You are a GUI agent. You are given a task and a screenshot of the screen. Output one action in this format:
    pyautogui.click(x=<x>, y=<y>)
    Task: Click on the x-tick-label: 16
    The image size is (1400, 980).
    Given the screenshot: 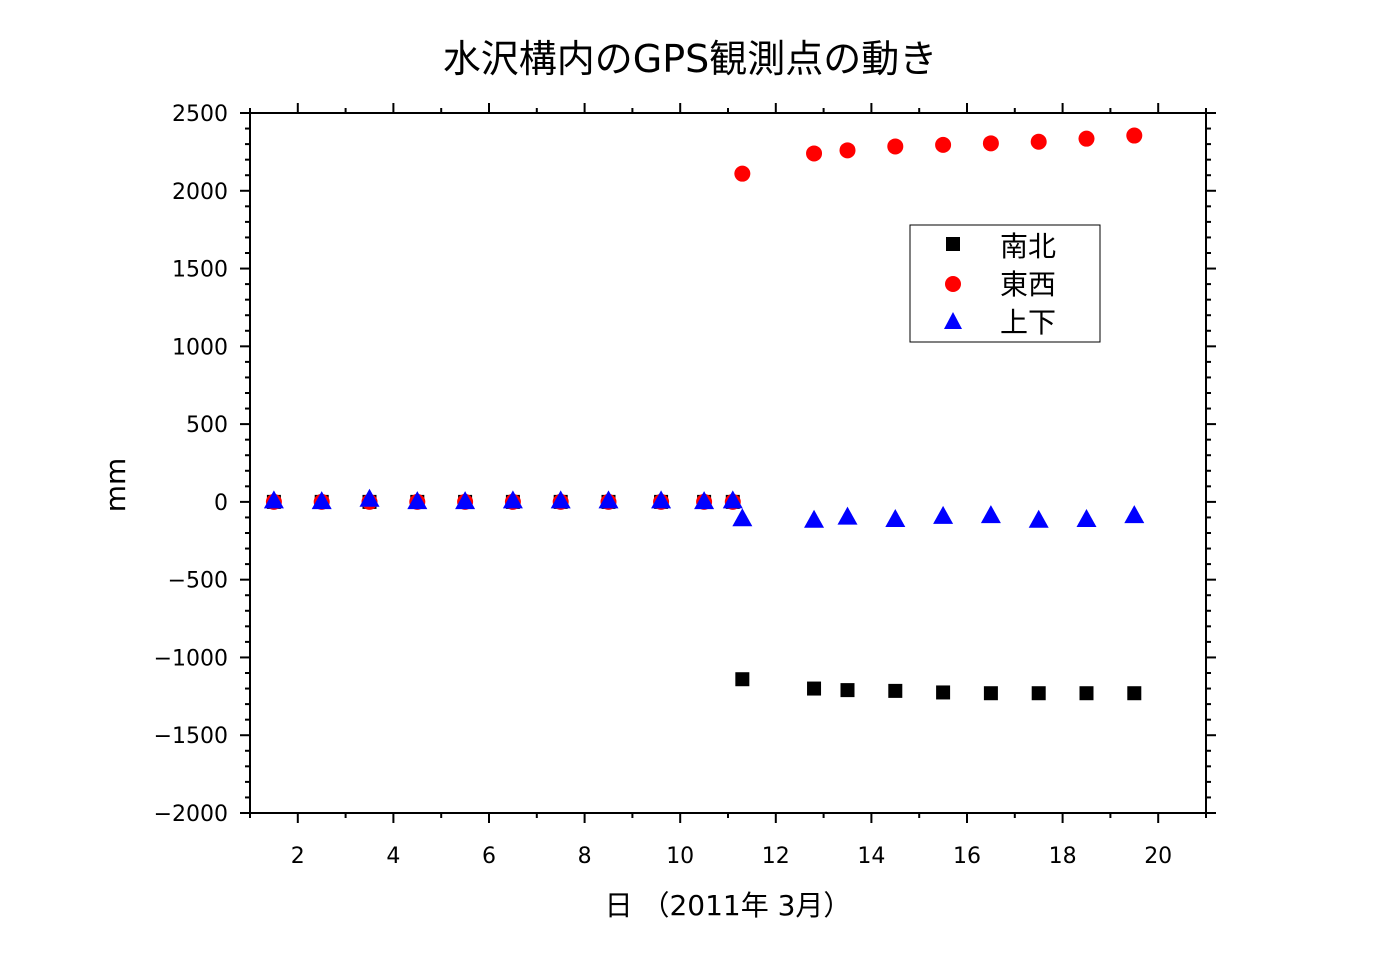 What is the action you would take?
    pyautogui.click(x=967, y=856)
    